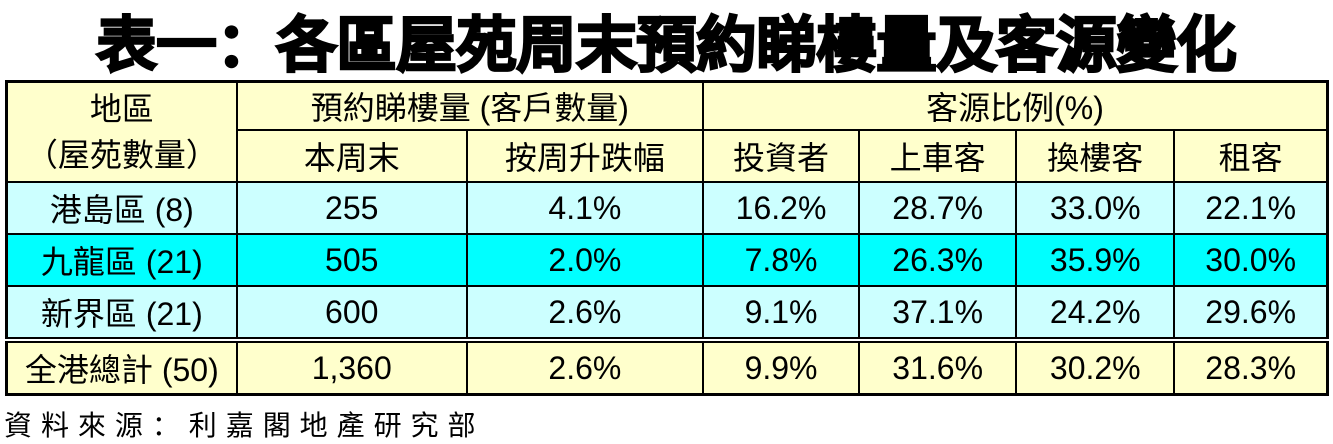  What do you see at coordinates (351, 156) in the screenshot?
I see `header-this-weekend: 本周末` at bounding box center [351, 156].